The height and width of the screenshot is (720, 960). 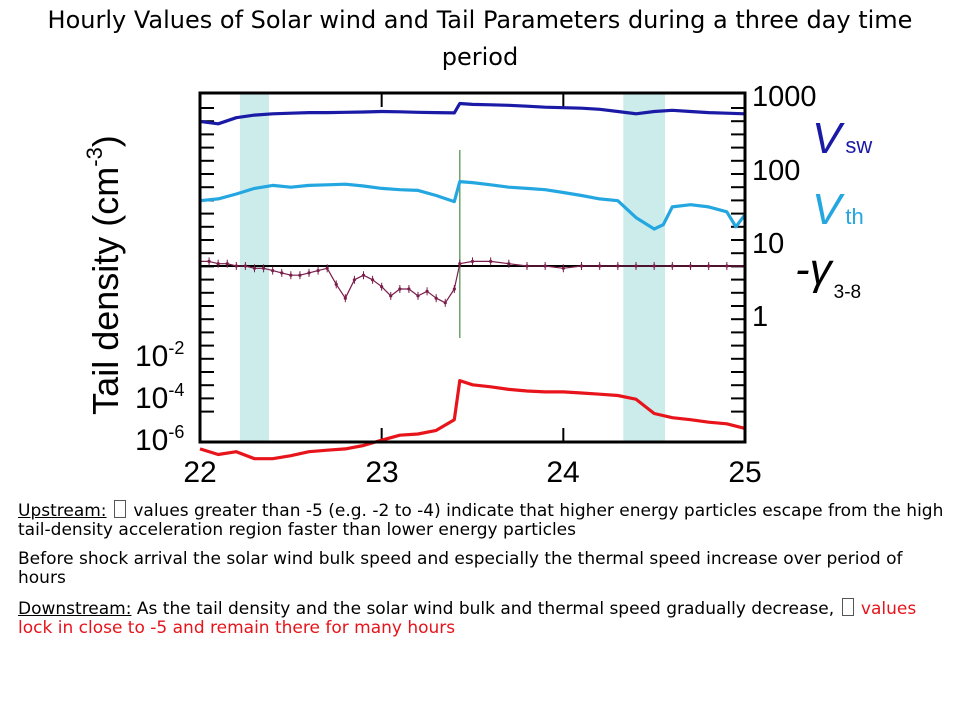 I want to click on right-tick-label: 10, so click(x=768, y=244).